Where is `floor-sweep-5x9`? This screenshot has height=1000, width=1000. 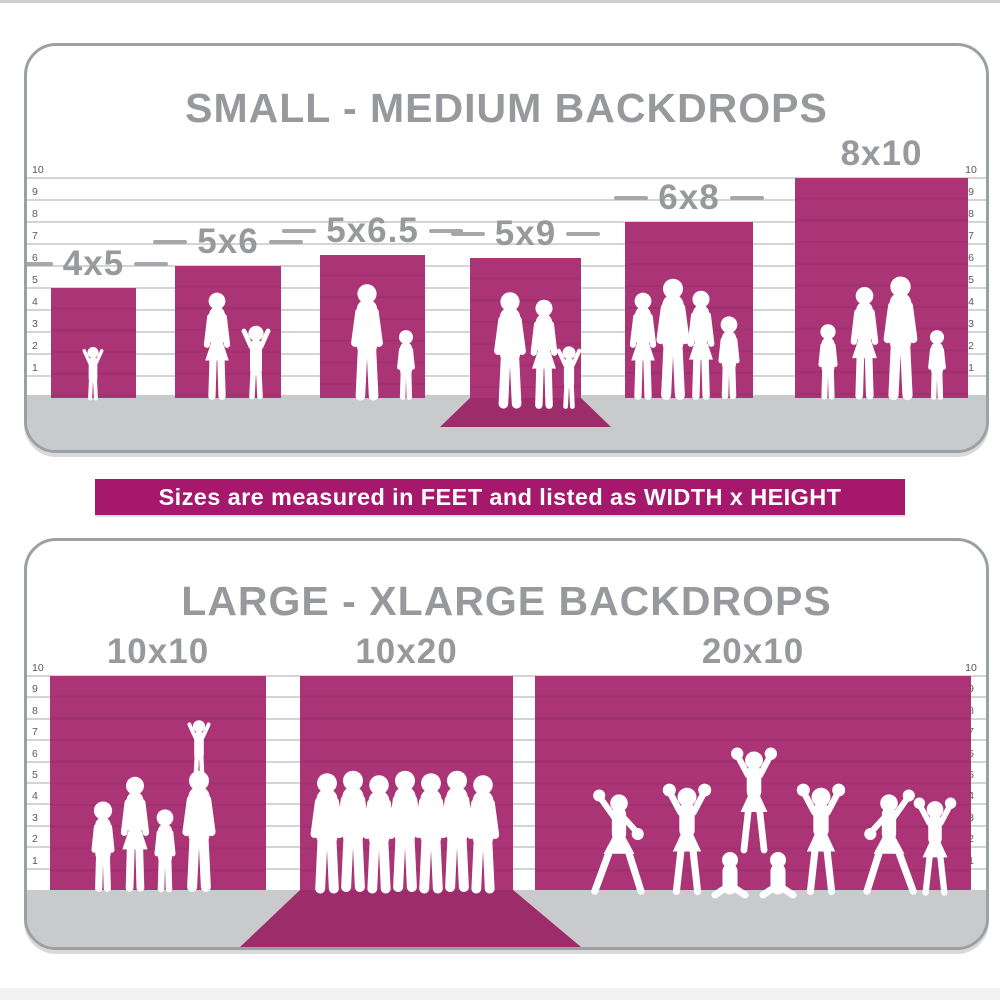 floor-sweep-5x9 is located at coordinates (525, 412).